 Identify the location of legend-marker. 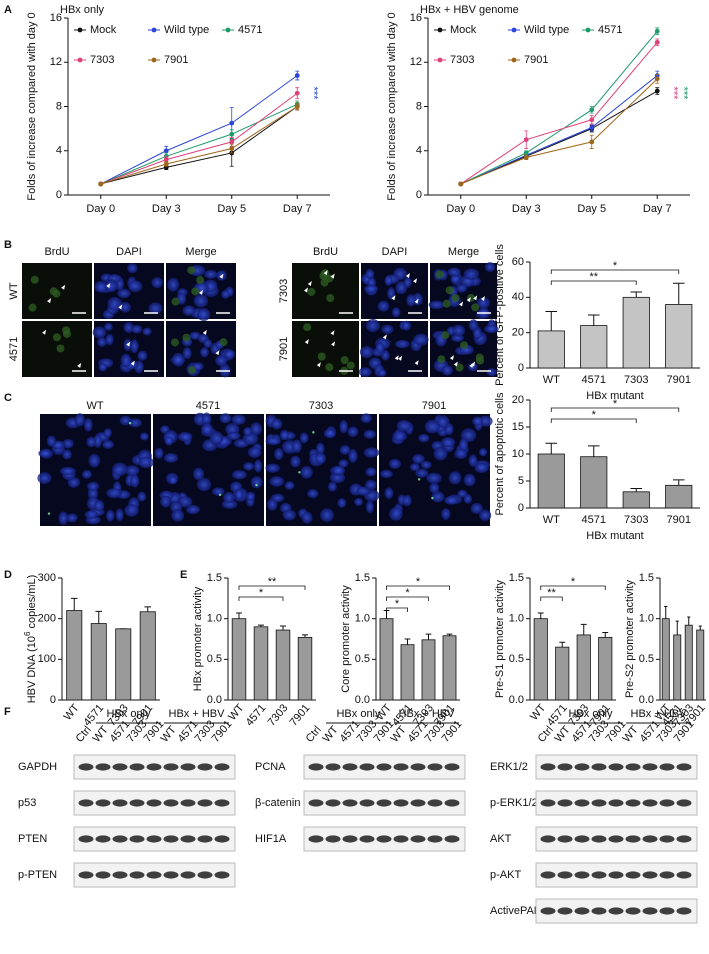
(514, 30).